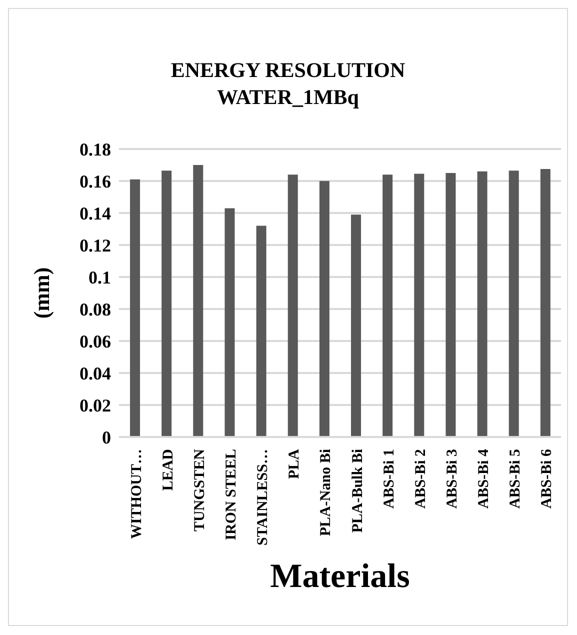 Image resolution: width=577 pixels, height=635 pixels. What do you see at coordinates (200, 490) in the screenshot?
I see `x-tick-label: TUNGSTEN` at bounding box center [200, 490].